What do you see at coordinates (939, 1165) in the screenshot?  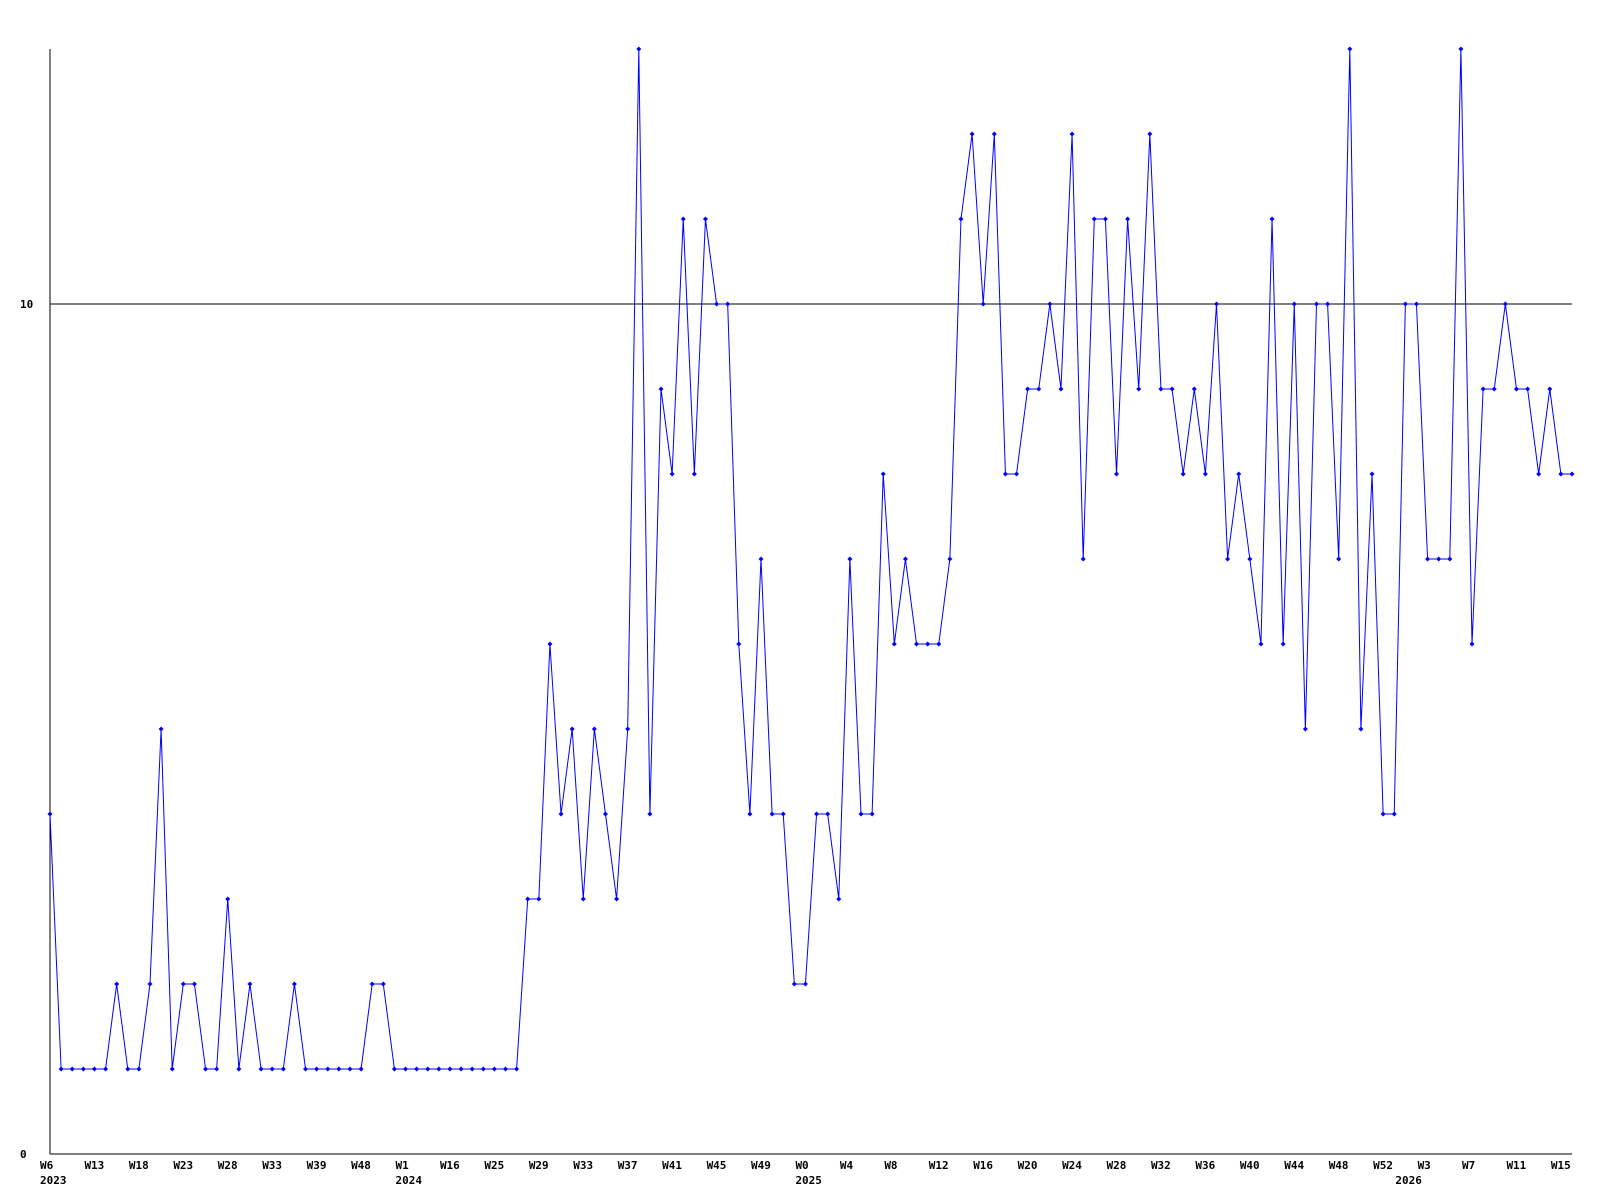 I see `x-tick-label: W12` at bounding box center [939, 1165].